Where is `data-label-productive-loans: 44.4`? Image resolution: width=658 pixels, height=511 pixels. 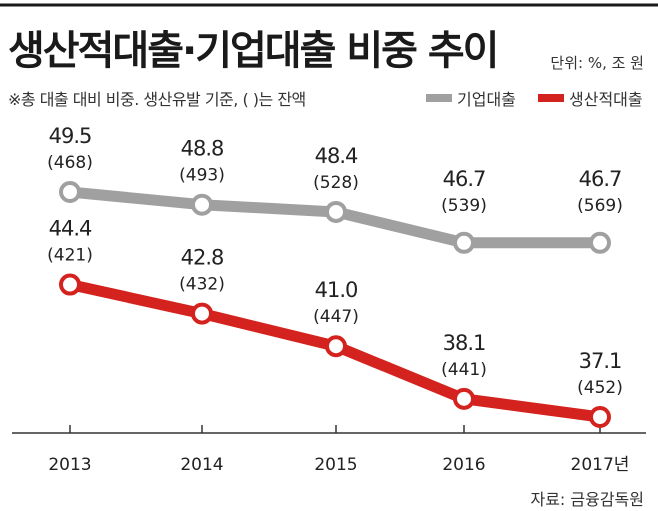
data-label-productive-loans: 44.4 is located at coordinates (70, 229).